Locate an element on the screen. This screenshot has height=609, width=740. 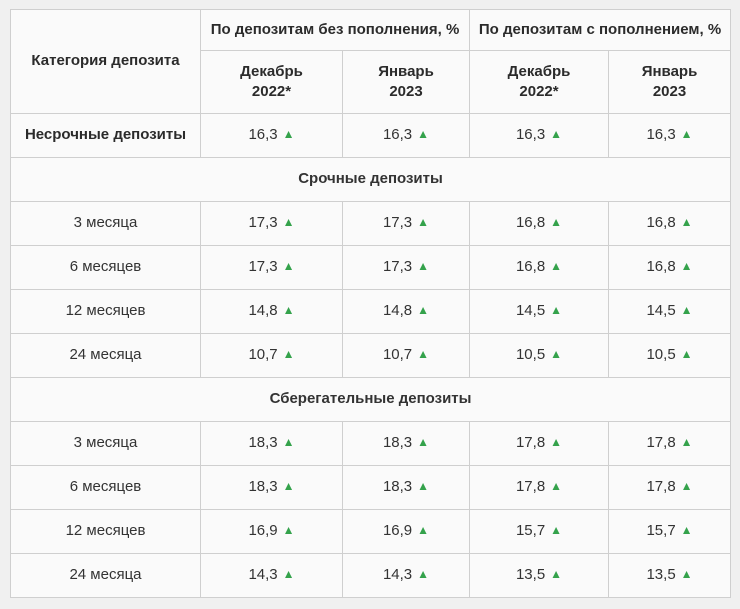
section-title: Сберегательные депозиты is located at coordinates (370, 399).